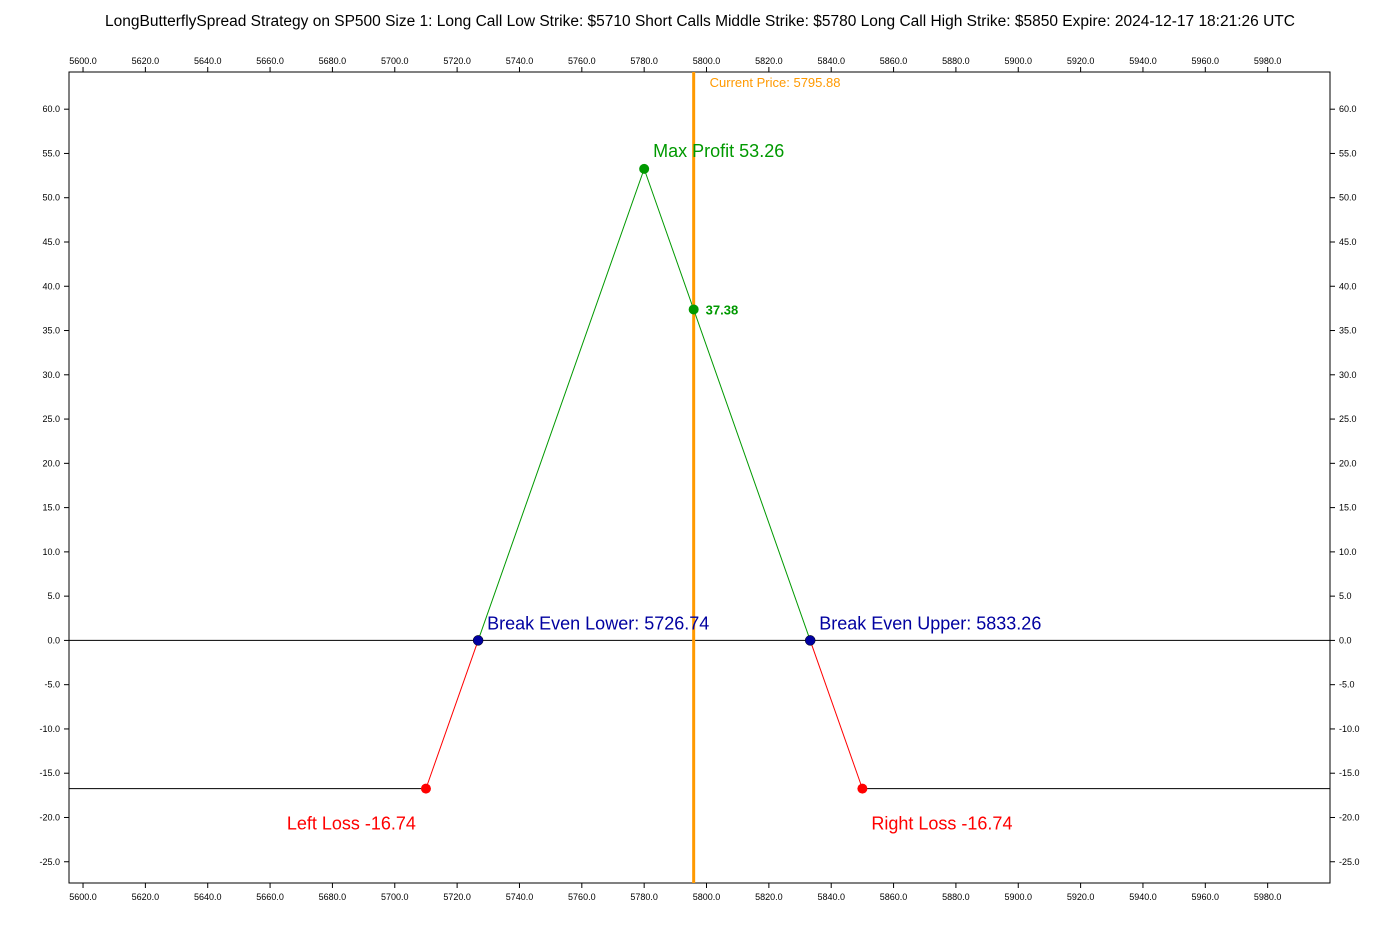 The image size is (1400, 933). Describe the element at coordinates (1268, 897) in the screenshot. I see `x-tick-label-bottom: 5980.0` at that location.